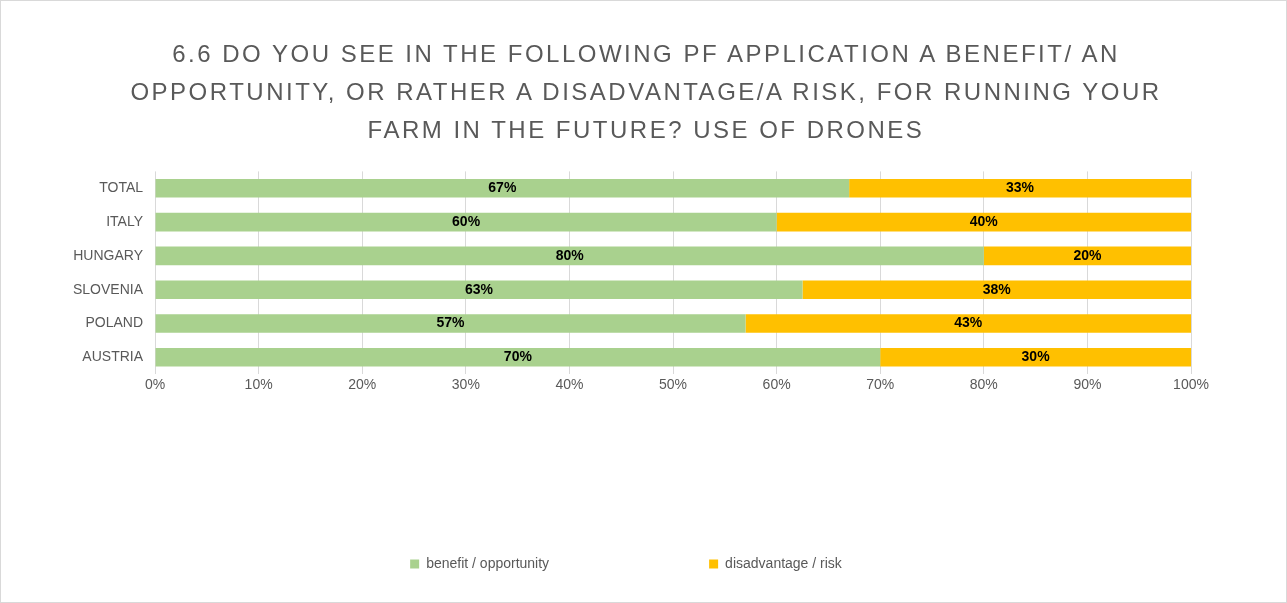  I want to click on data-label: 33%, so click(1020, 187).